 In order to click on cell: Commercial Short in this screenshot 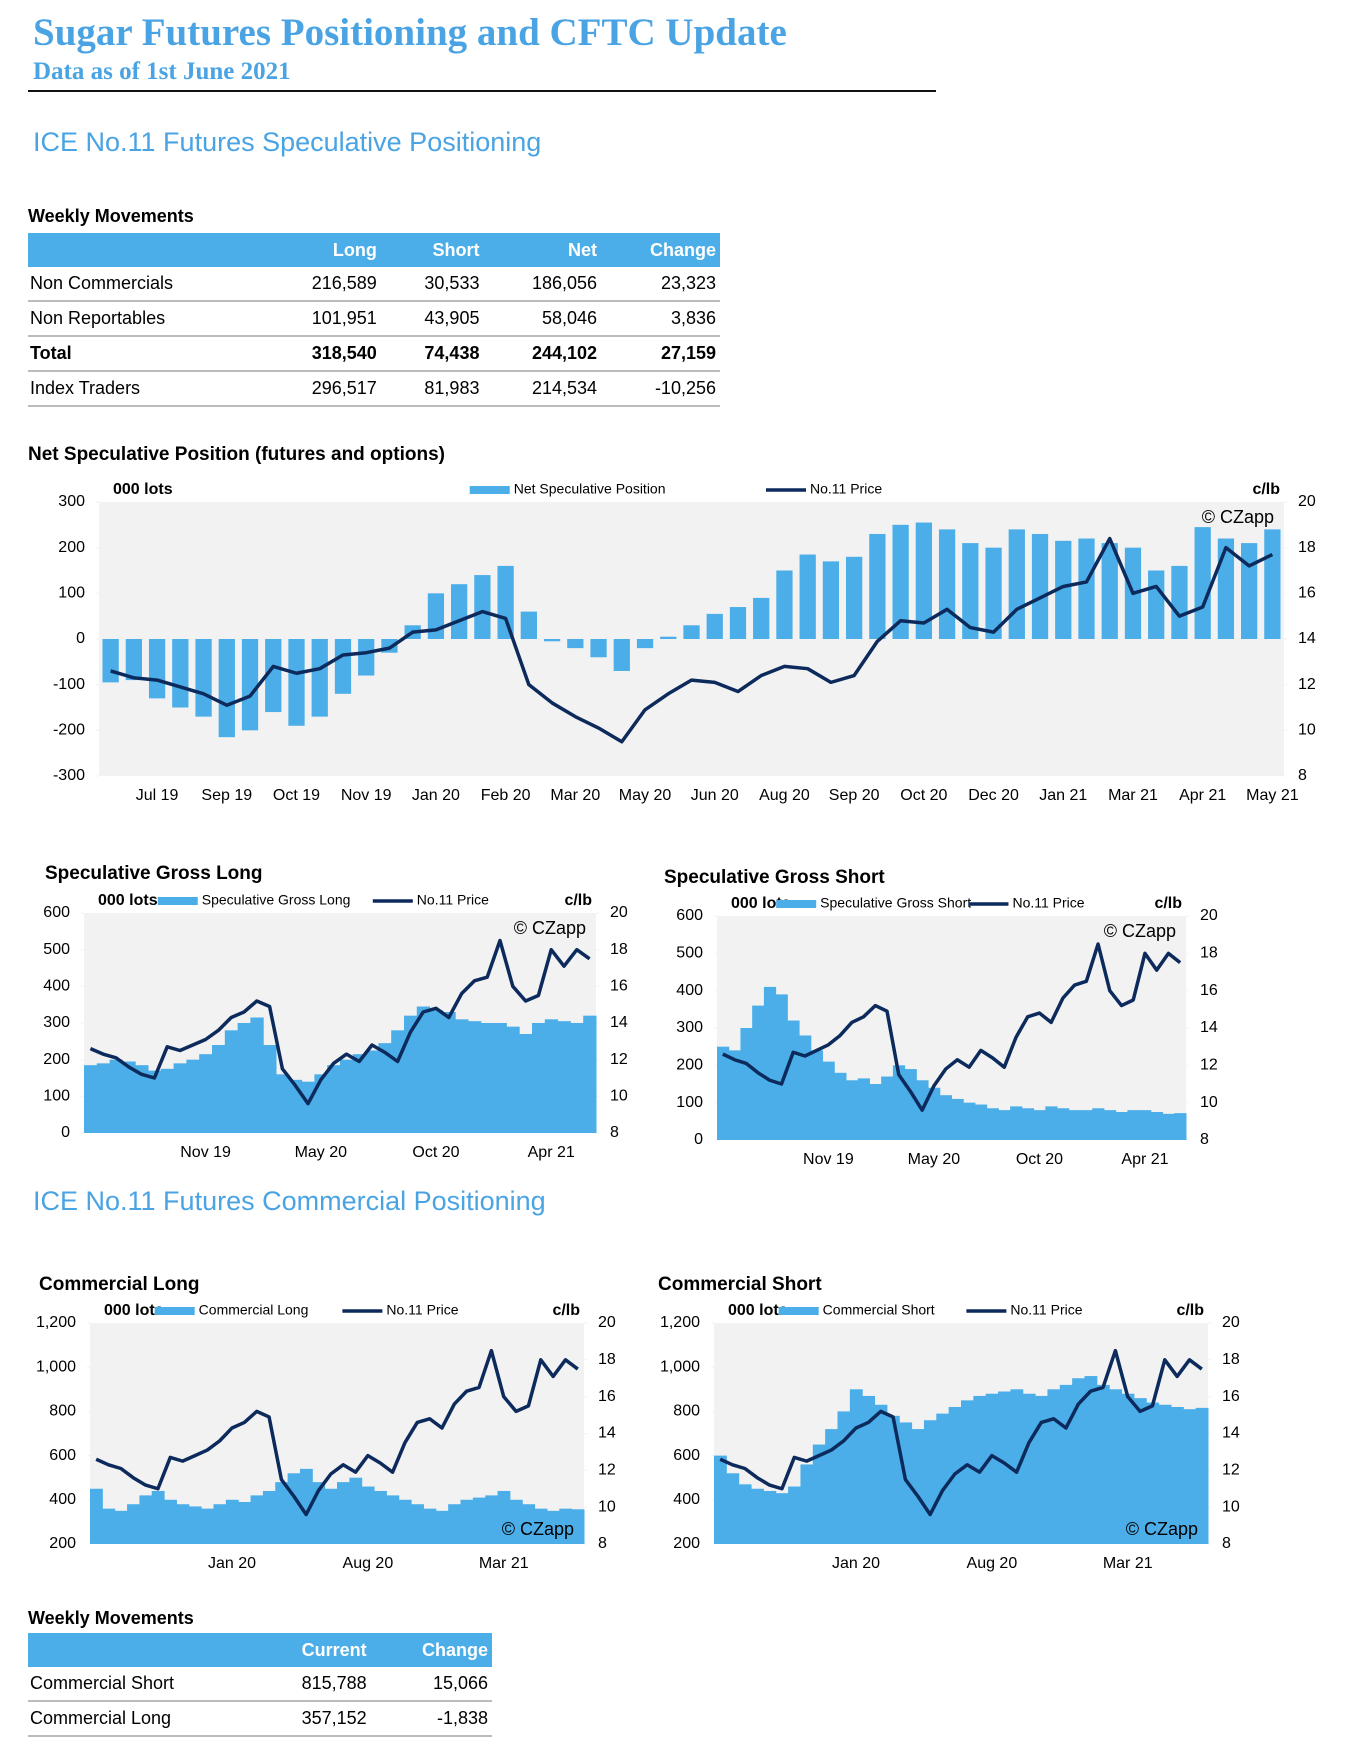, I will do `click(139, 1684)`.